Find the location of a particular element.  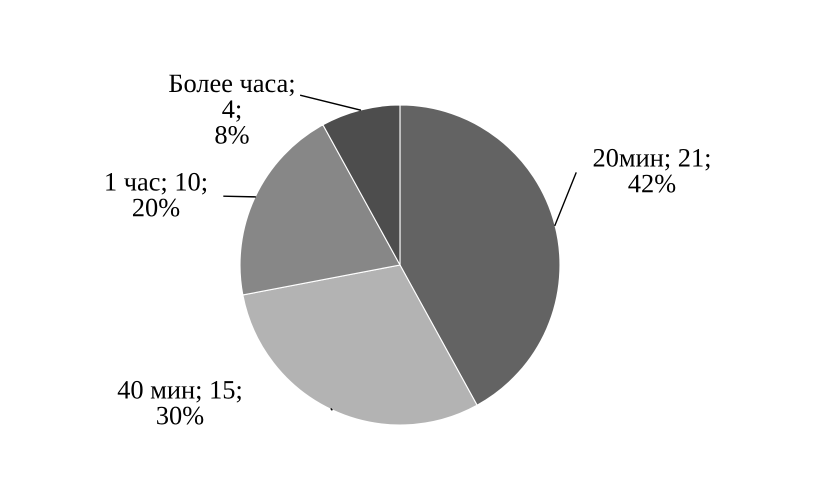

slice-label: 1 час; 10; 20% is located at coordinates (156, 194).